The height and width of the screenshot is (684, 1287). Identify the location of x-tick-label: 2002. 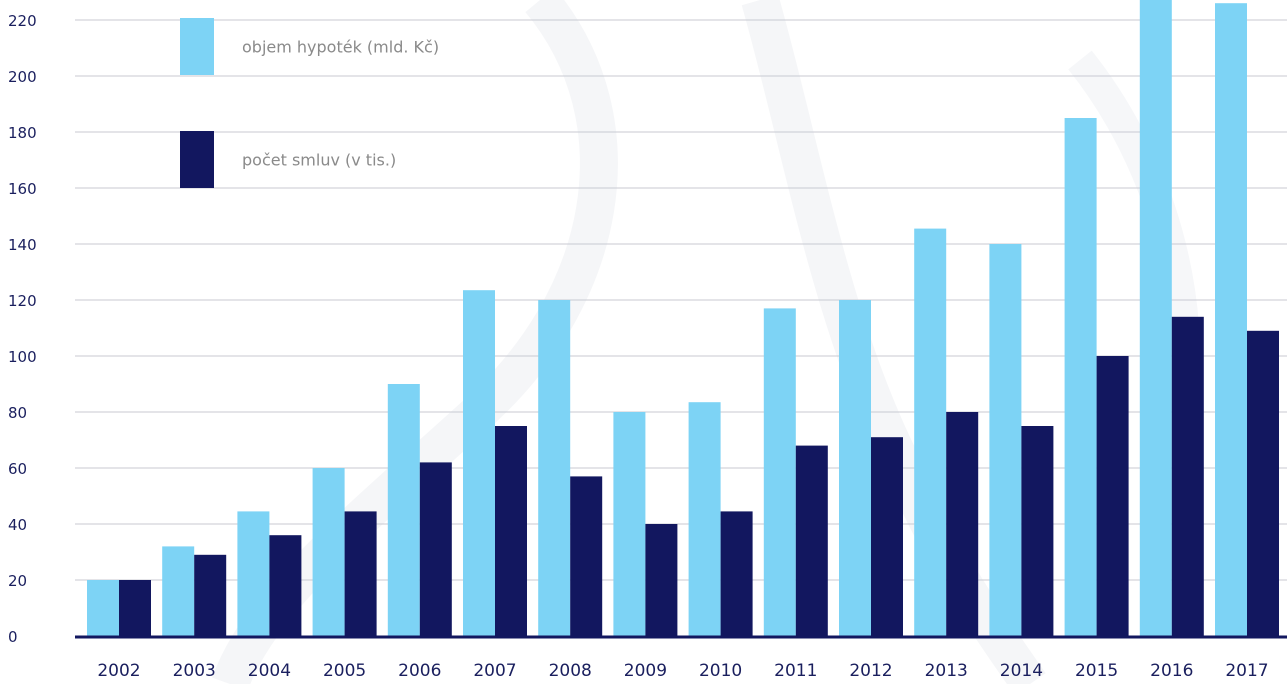
(118, 671).